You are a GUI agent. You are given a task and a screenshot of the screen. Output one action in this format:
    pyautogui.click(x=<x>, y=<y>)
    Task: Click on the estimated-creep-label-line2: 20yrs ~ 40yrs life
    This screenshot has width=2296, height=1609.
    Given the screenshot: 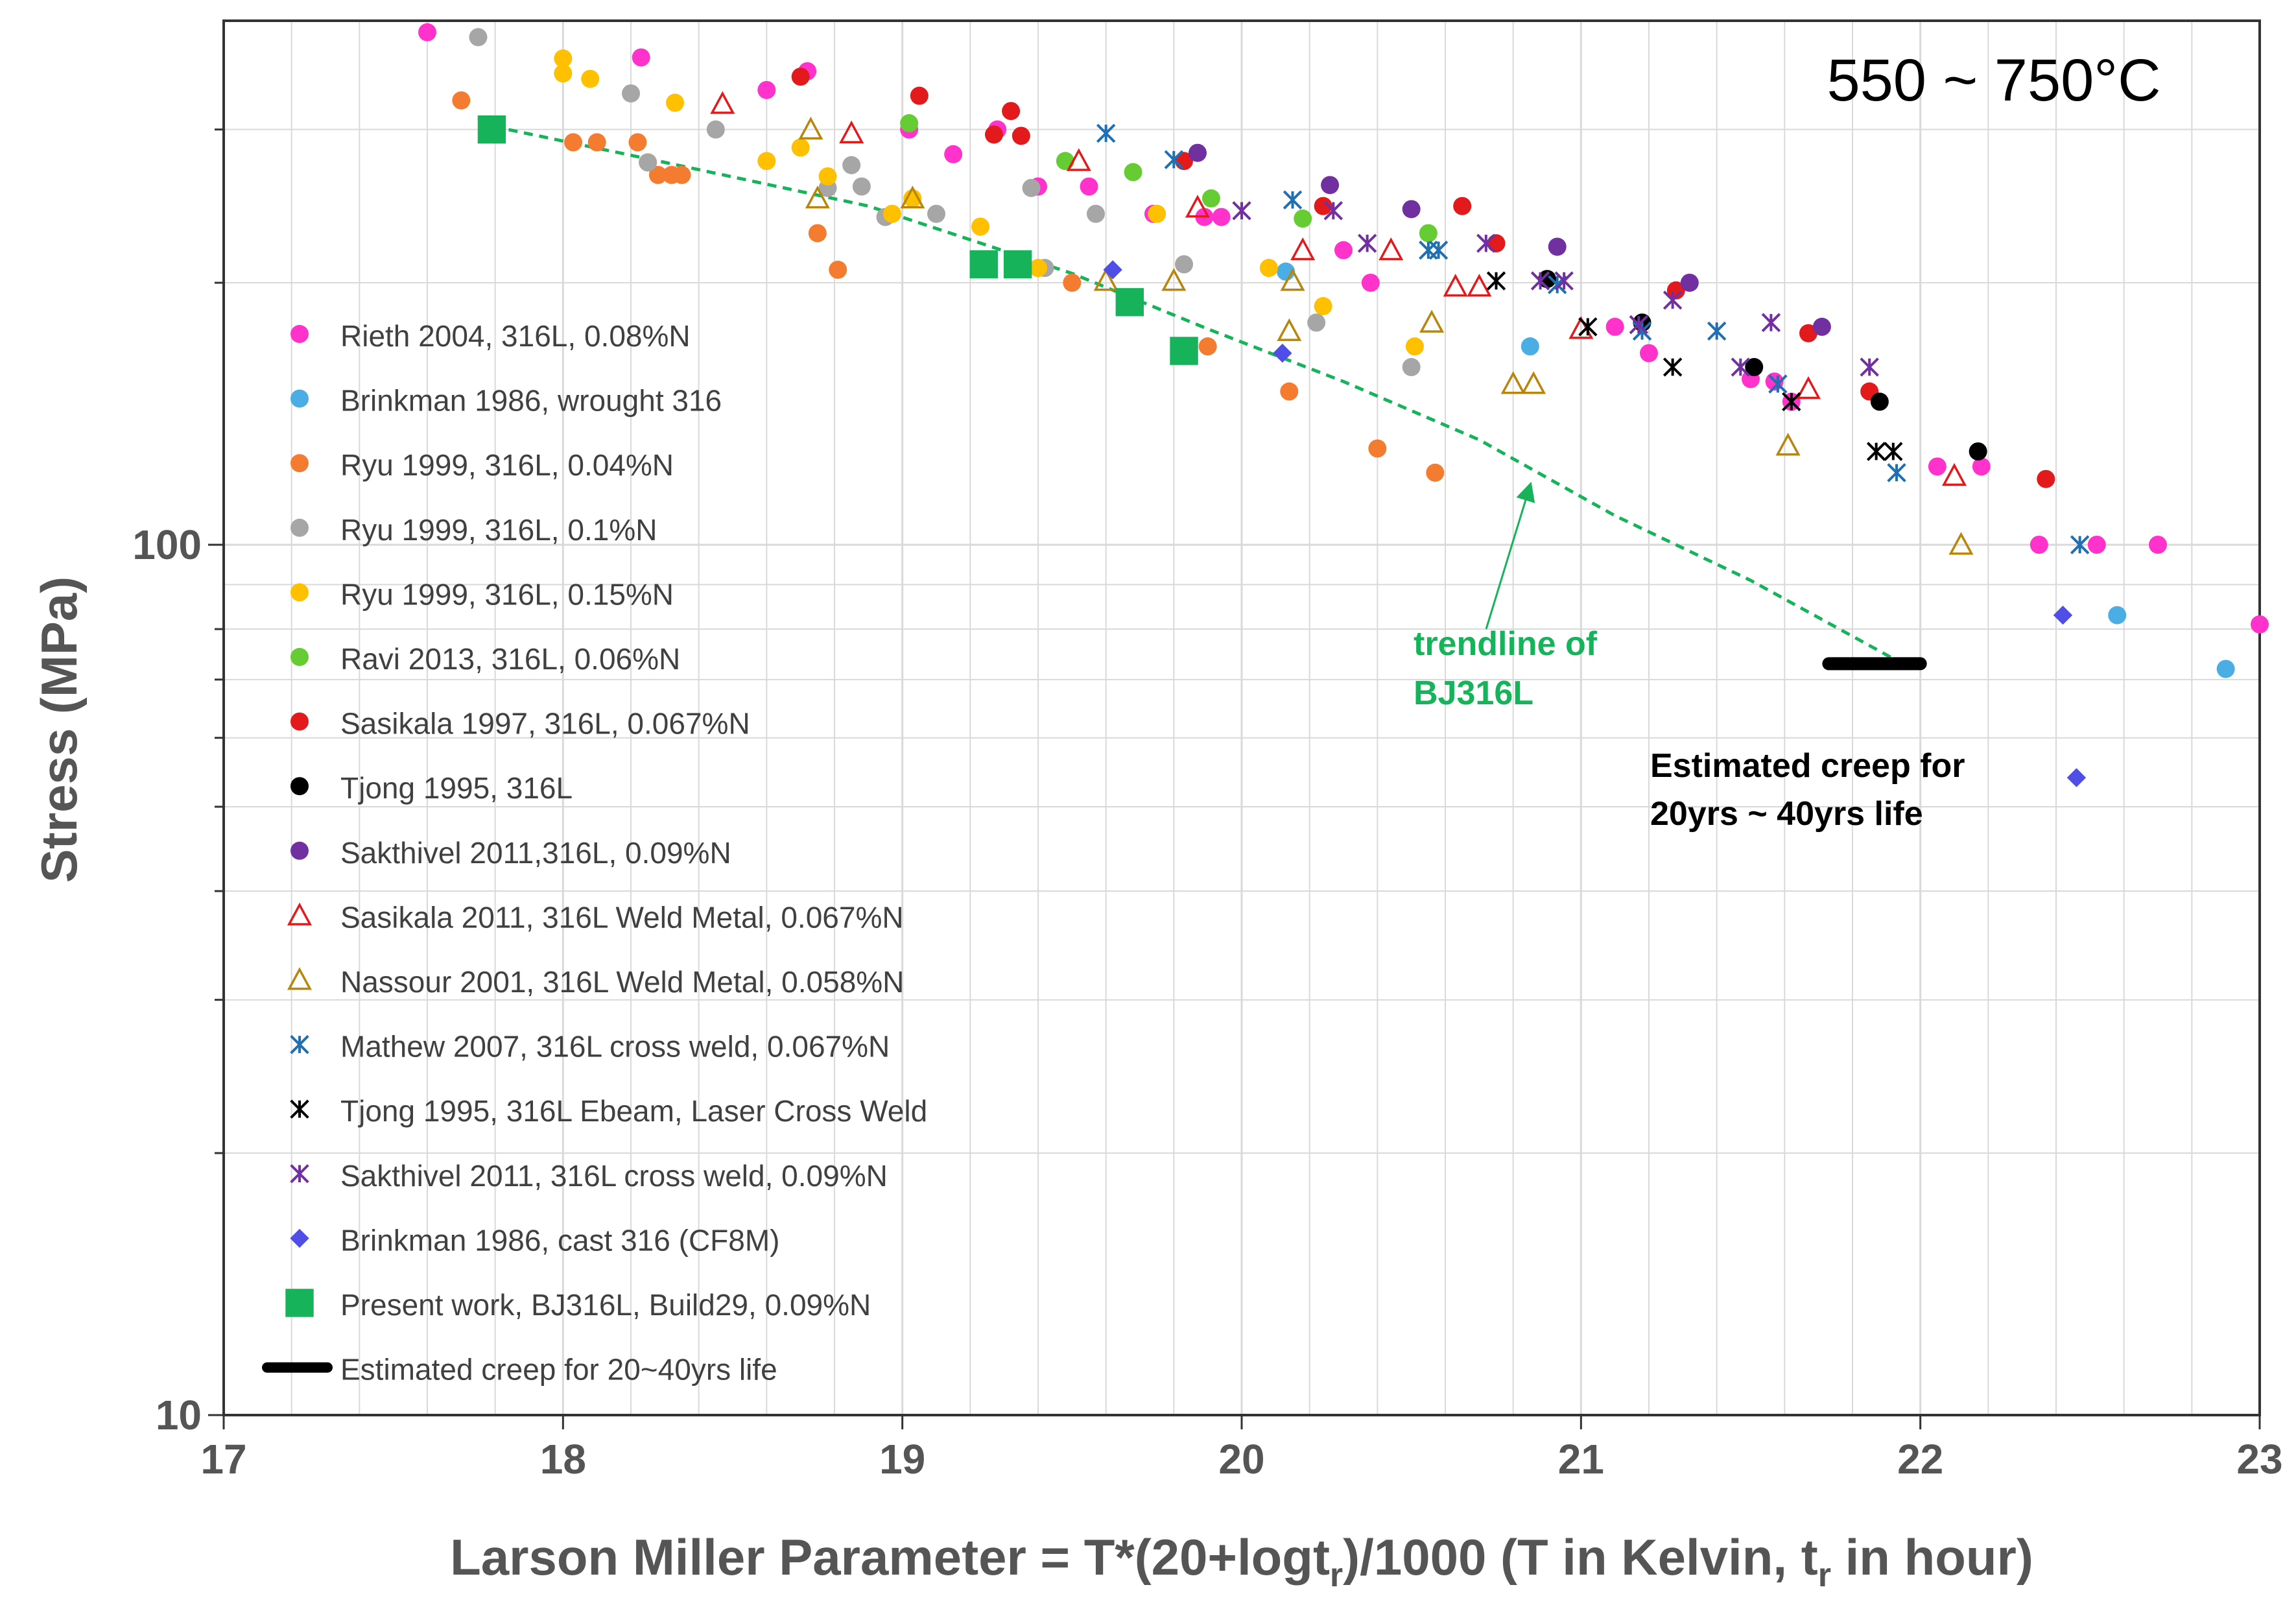 What is the action you would take?
    pyautogui.click(x=1786, y=814)
    